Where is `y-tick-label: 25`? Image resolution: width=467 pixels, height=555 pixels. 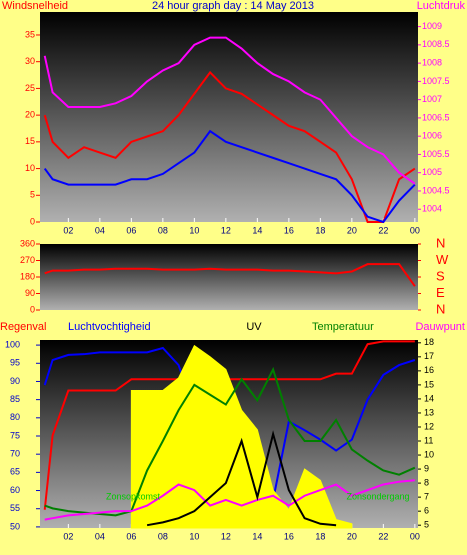 y-tick-label: 25 is located at coordinates (30, 88).